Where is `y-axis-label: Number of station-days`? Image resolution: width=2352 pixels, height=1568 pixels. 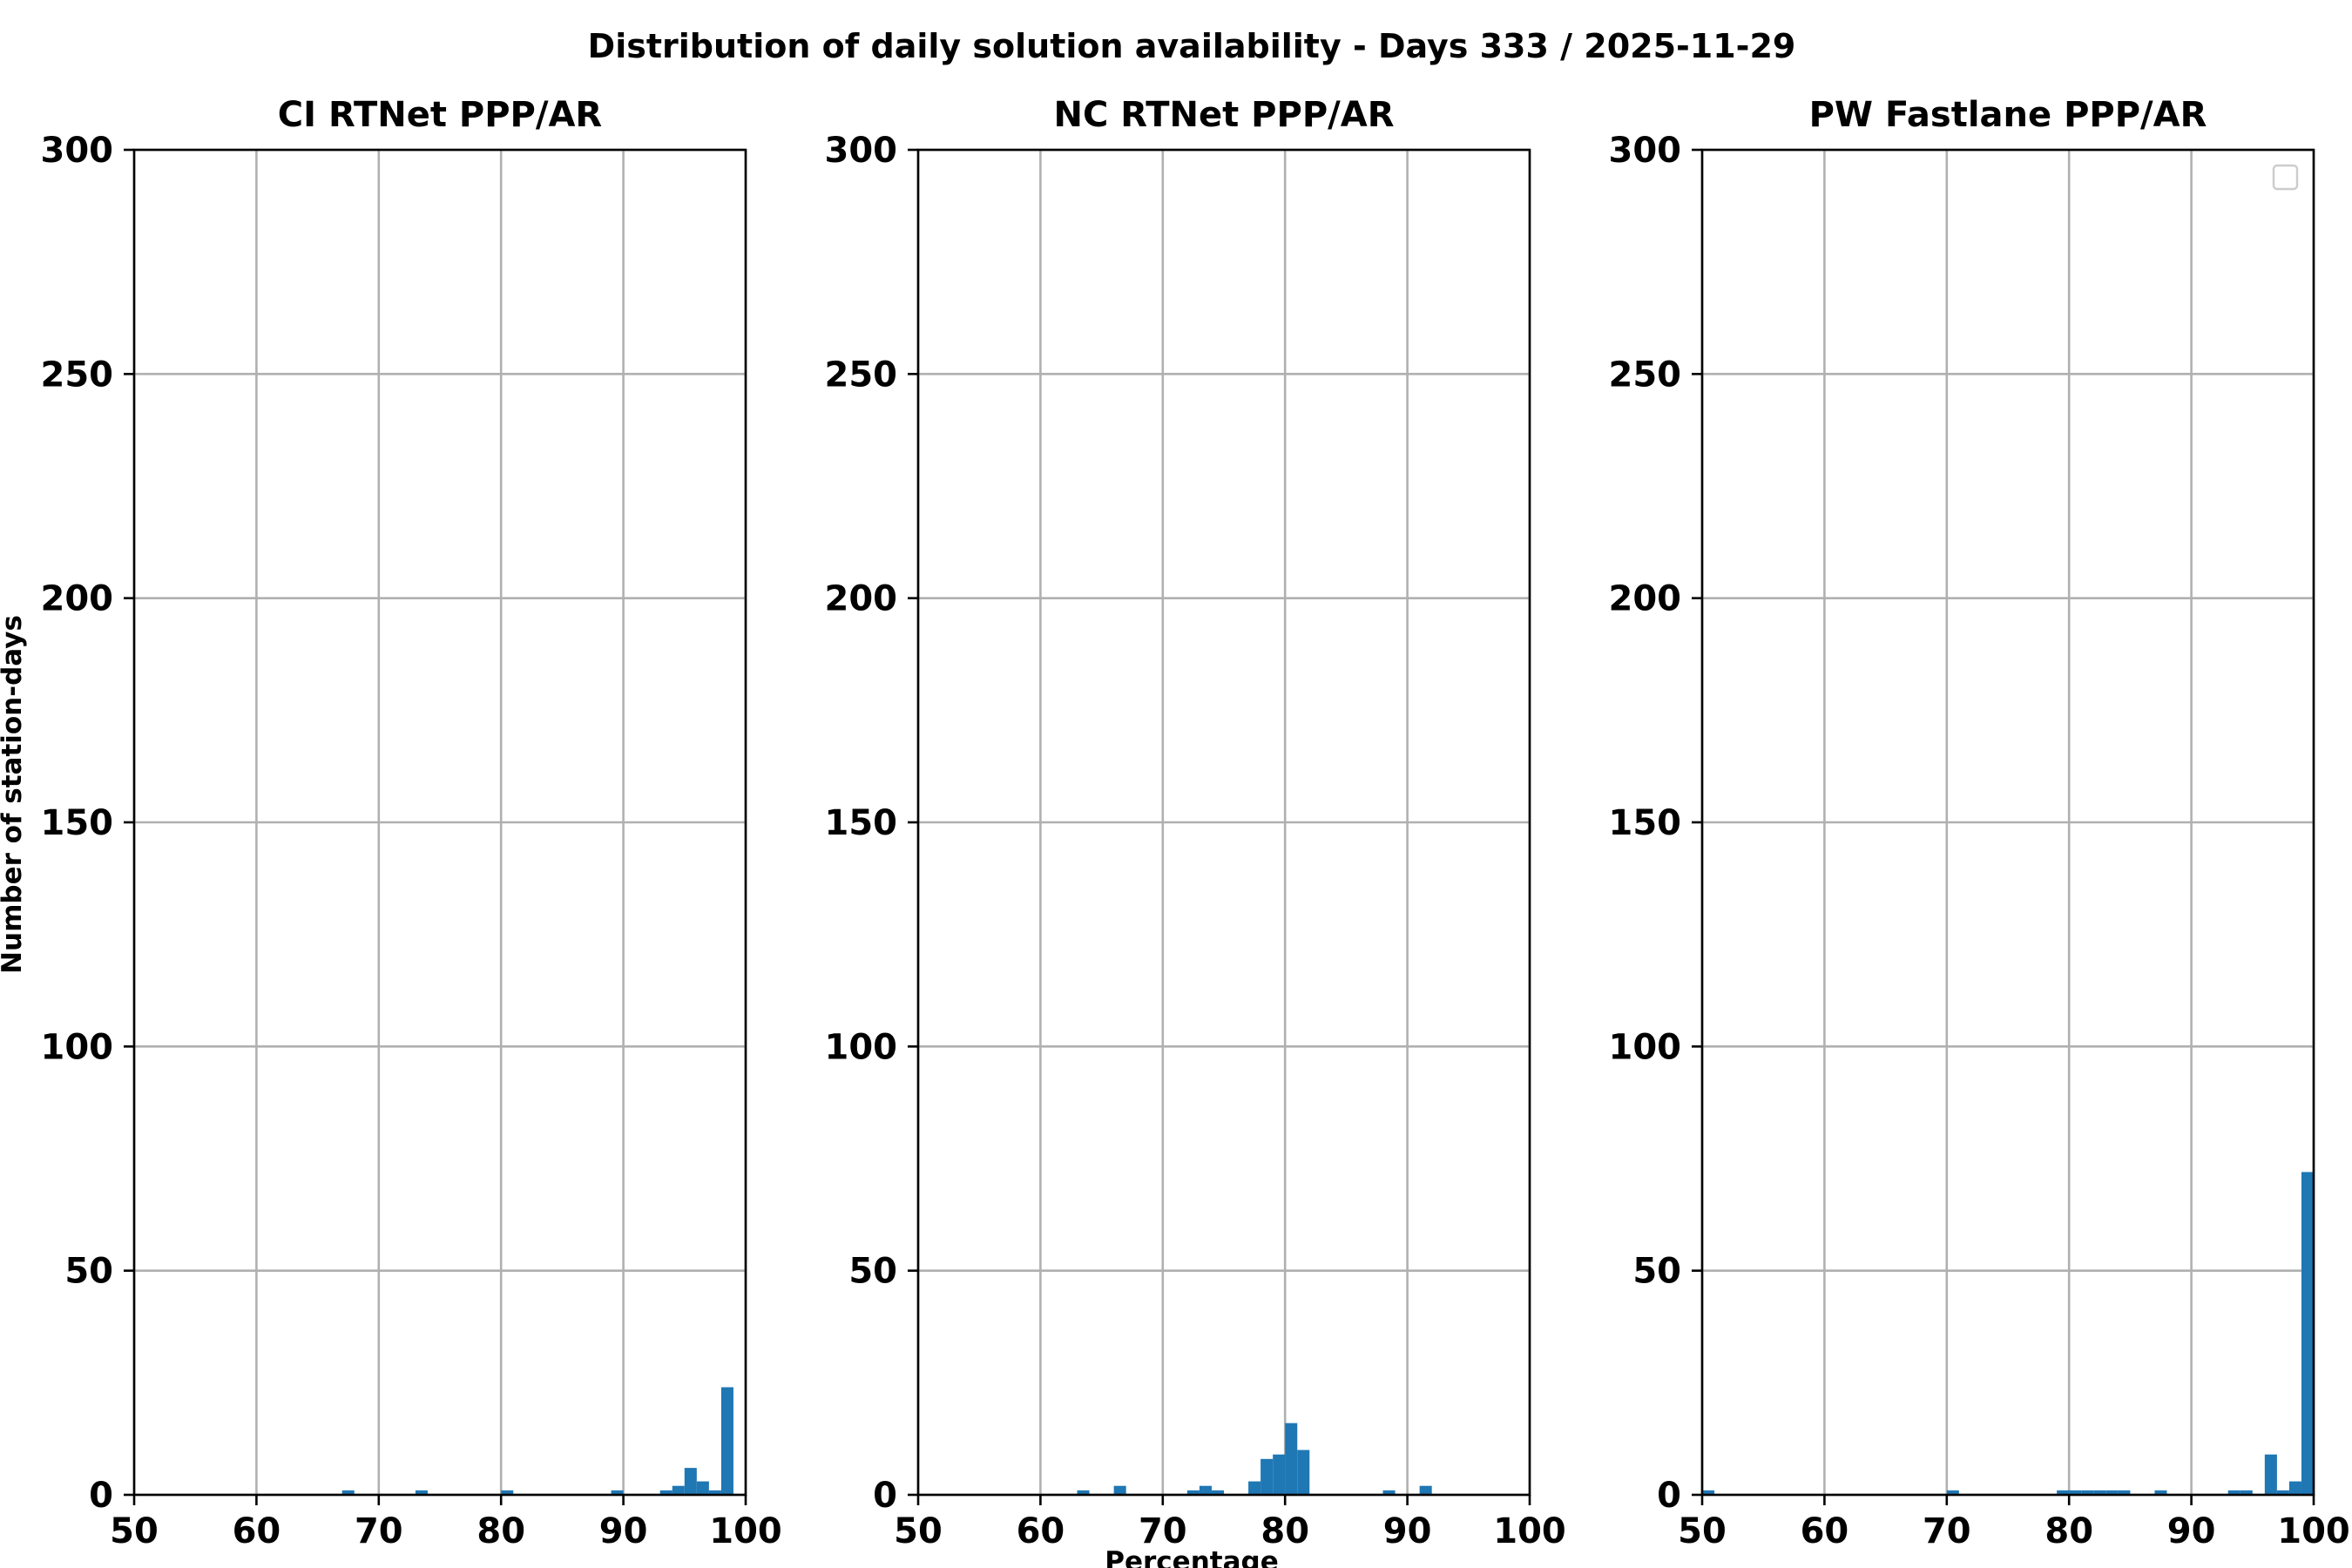 y-axis-label: Number of station-days is located at coordinates (14, 795).